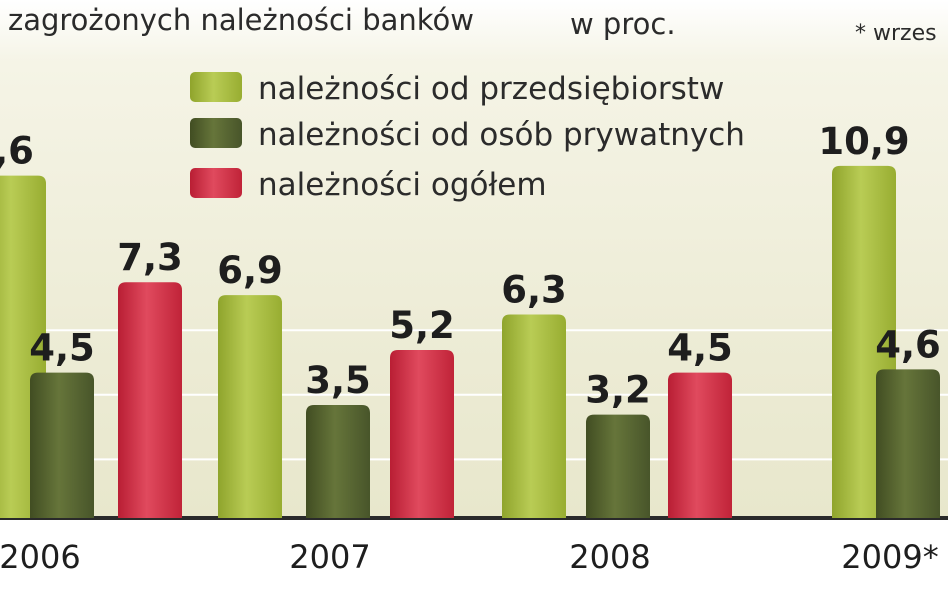  I want to click on category-label: 2007, so click(329, 557).